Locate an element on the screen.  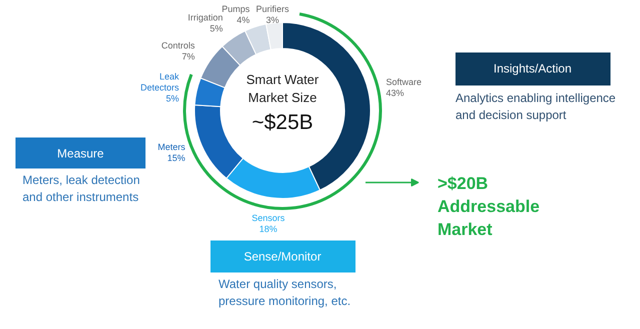
slice-label: Controls is located at coordinates (178, 45).